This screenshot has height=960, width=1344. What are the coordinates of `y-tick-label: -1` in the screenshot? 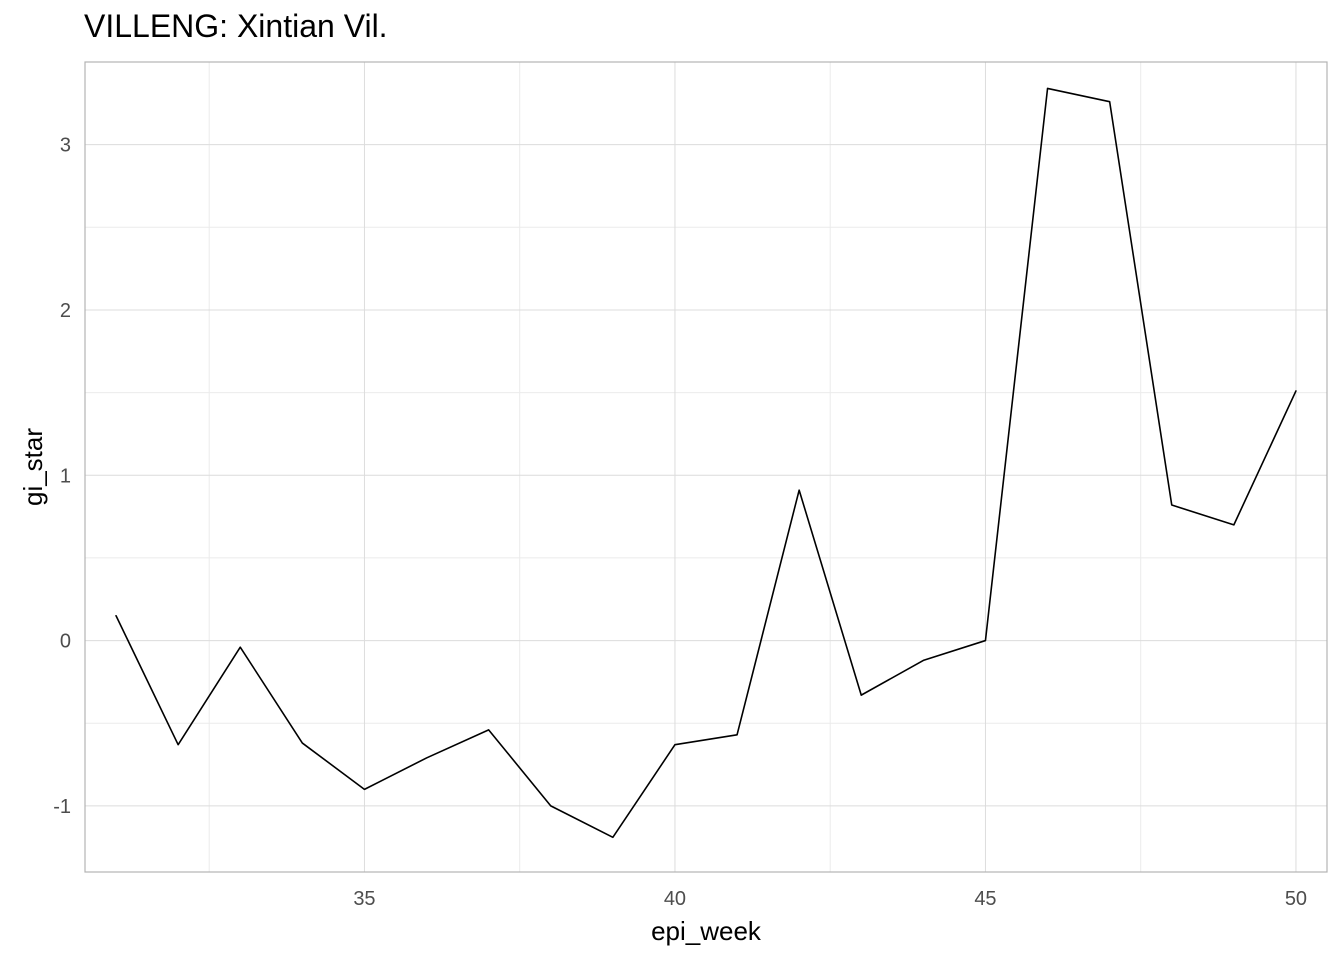 It's located at (62, 807).